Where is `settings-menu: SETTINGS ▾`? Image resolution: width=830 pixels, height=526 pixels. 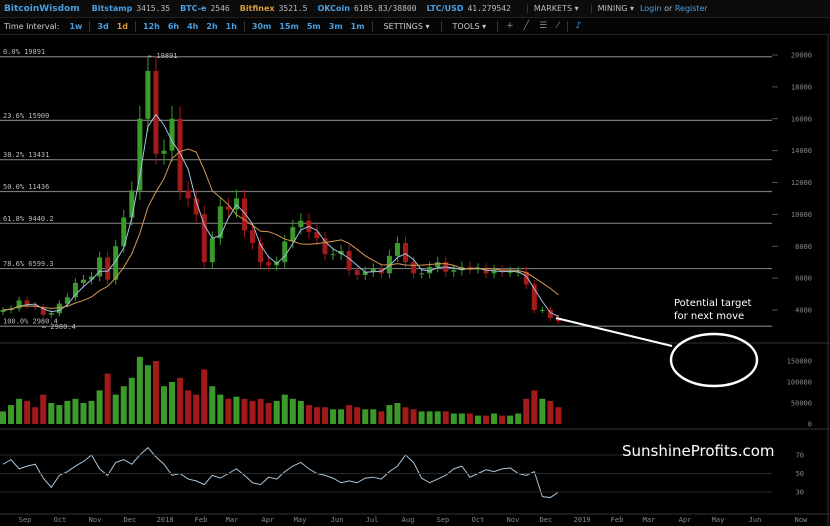
settings-menu: SETTINGS ▾ is located at coordinates (406, 26).